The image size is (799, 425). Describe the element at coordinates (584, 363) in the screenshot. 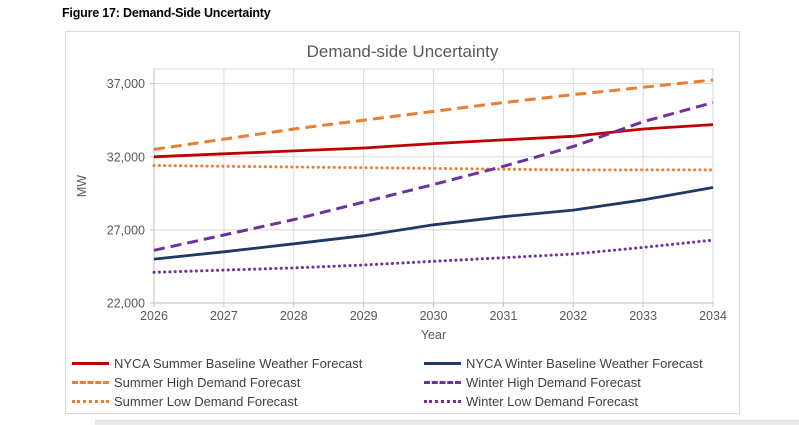

I see `legend-label: NYCA Winter Baseline Weather Forecast` at that location.